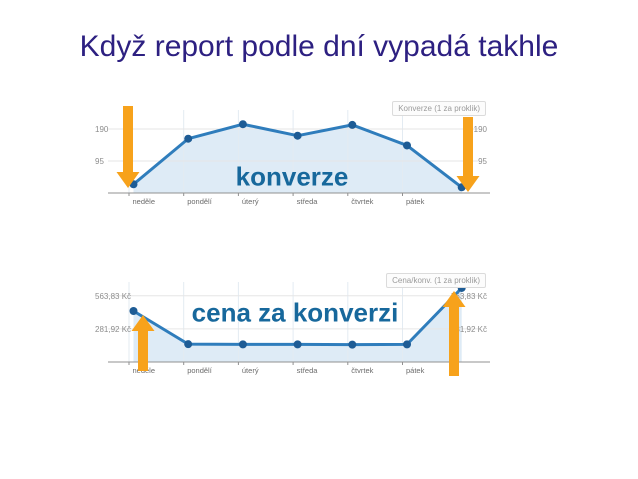 This screenshot has height=479, width=638. I want to click on chart-area, so click(297, 158).